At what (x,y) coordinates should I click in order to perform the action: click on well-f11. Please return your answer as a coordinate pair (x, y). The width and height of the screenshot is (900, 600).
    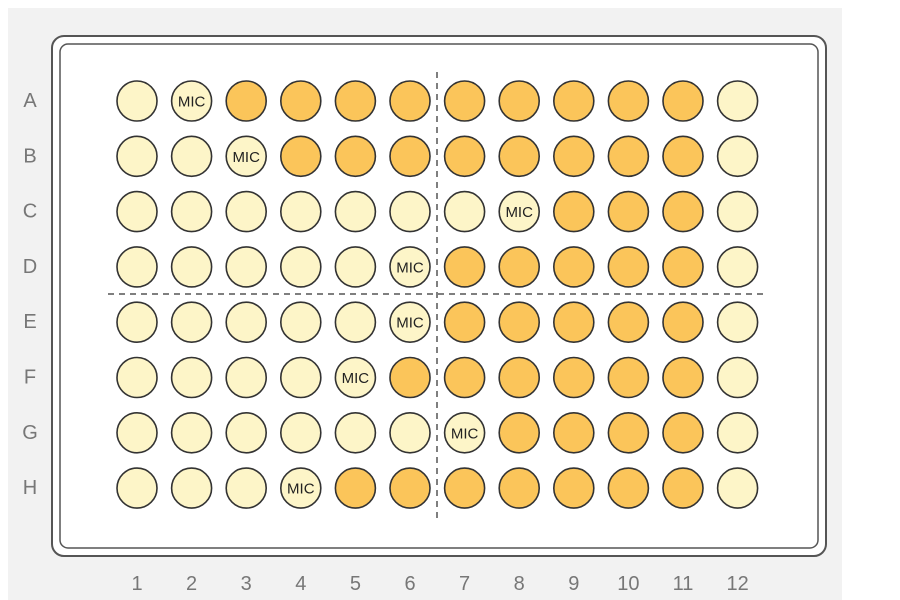
    Looking at the image, I should click on (683, 377).